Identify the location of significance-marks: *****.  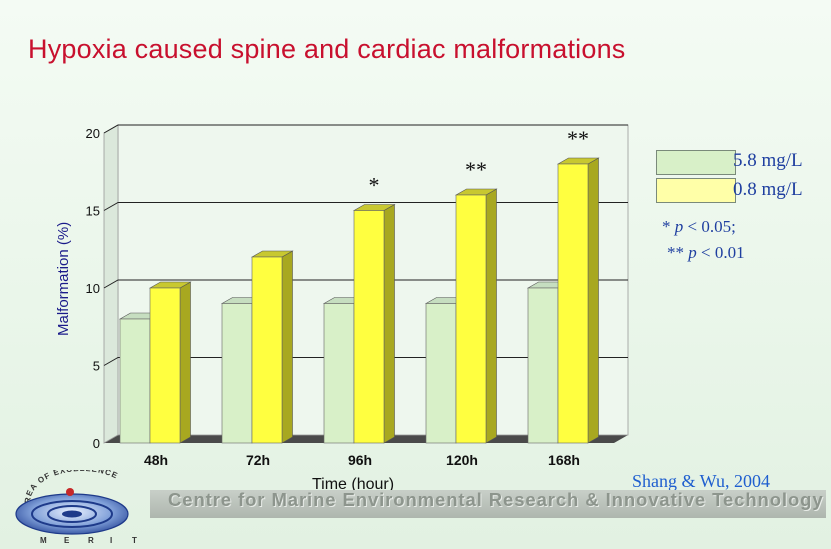
(479, 162).